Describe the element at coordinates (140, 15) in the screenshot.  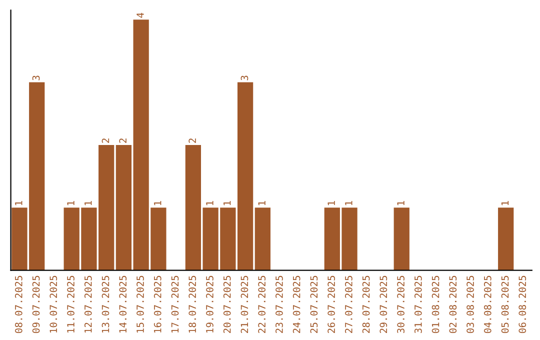
I see `data-label: 4` at that location.